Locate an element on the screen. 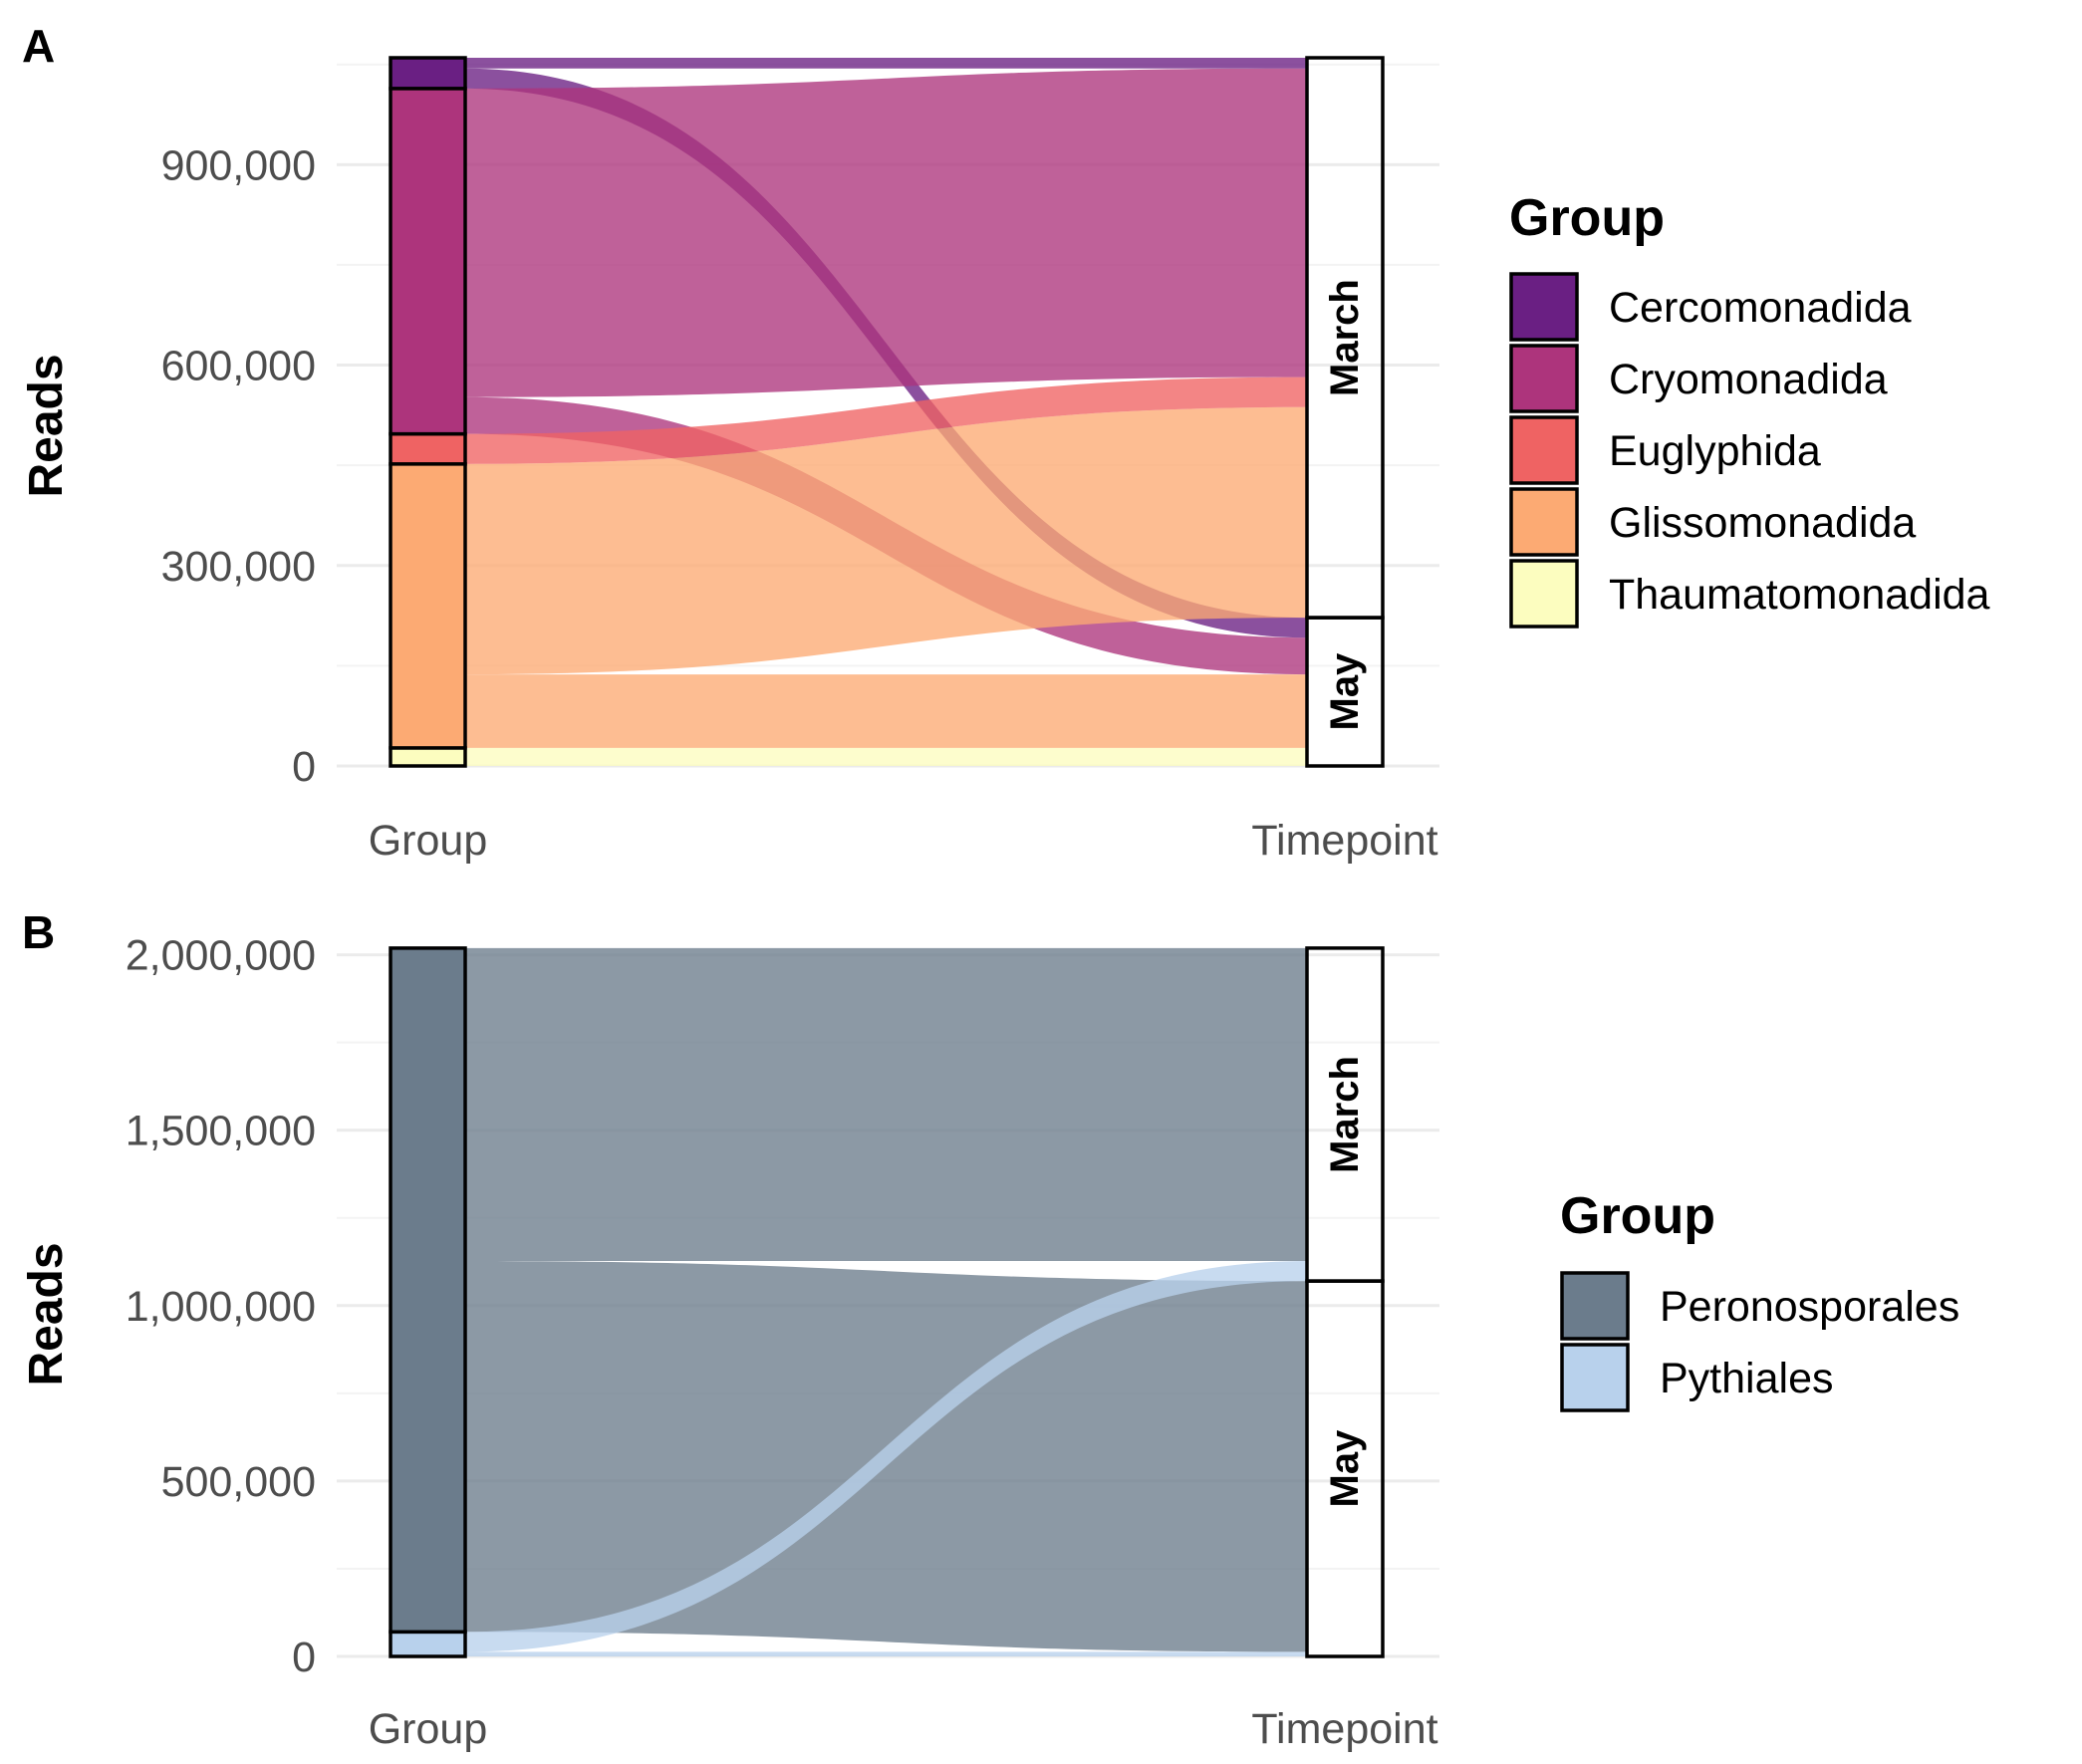 The width and height of the screenshot is (2082, 1764). panel-label: B is located at coordinates (38, 932).